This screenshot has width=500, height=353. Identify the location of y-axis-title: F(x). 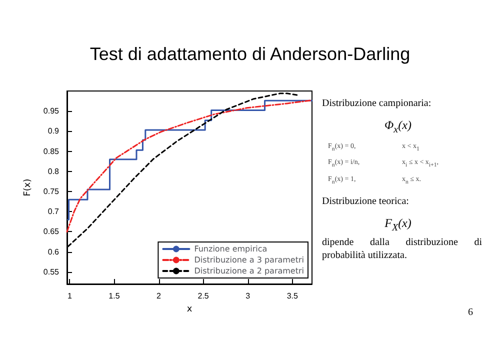
(28, 187).